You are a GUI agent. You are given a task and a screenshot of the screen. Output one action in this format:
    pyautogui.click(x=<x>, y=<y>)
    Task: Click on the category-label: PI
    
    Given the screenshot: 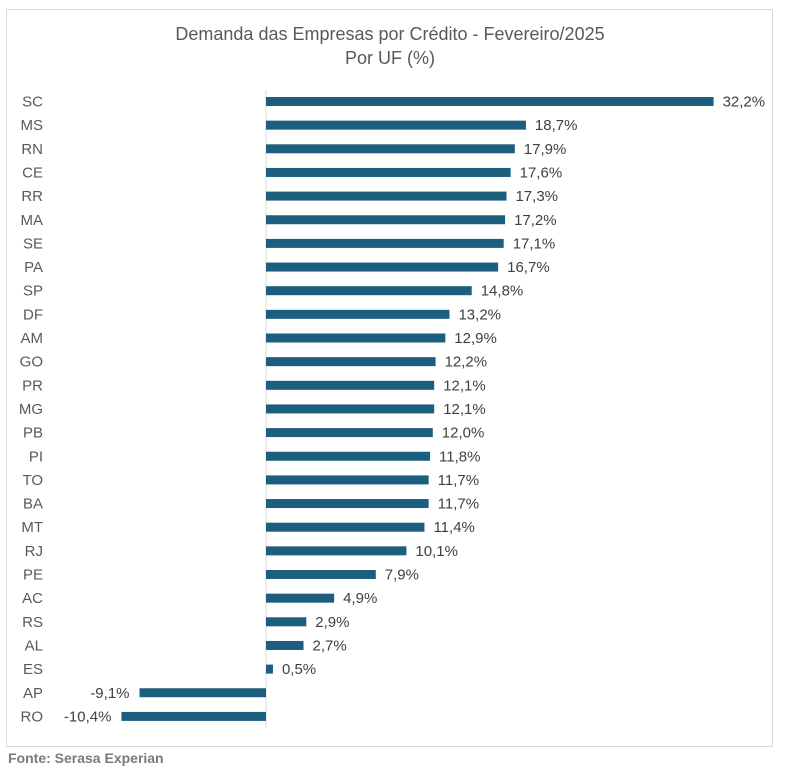 What is the action you would take?
    pyautogui.click(x=36, y=456)
    